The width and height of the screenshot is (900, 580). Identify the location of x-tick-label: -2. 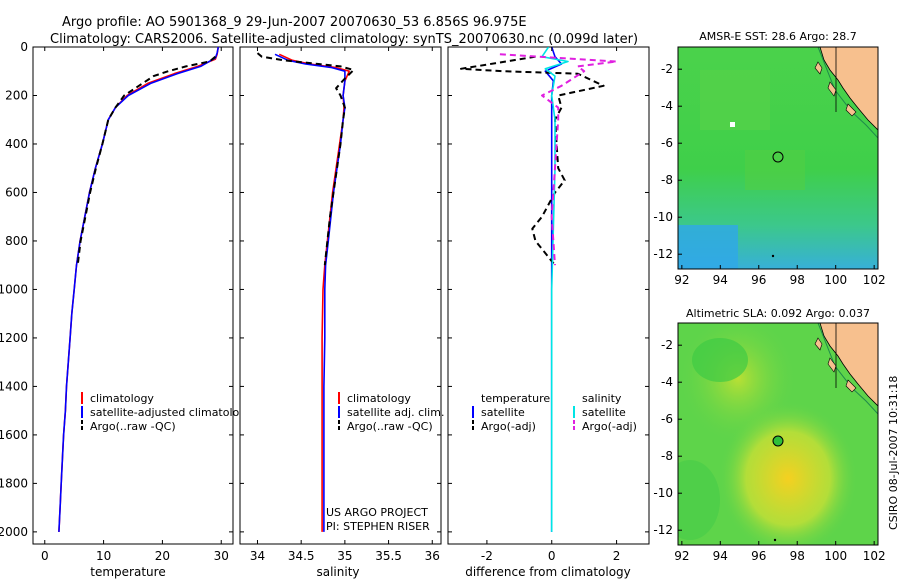
(487, 556).